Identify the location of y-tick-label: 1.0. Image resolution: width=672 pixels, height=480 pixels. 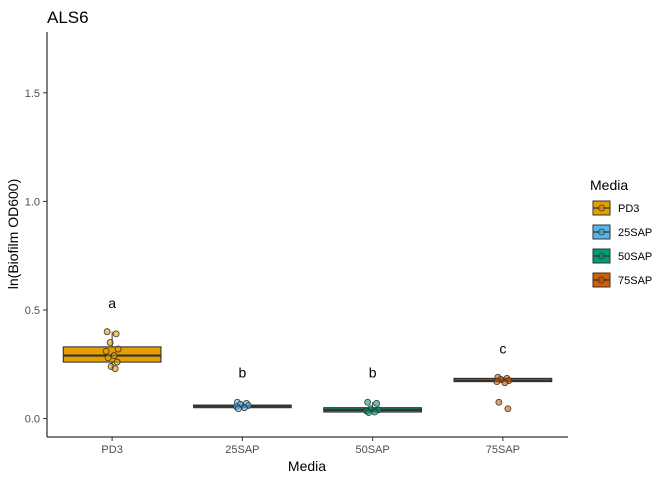
(32, 202).